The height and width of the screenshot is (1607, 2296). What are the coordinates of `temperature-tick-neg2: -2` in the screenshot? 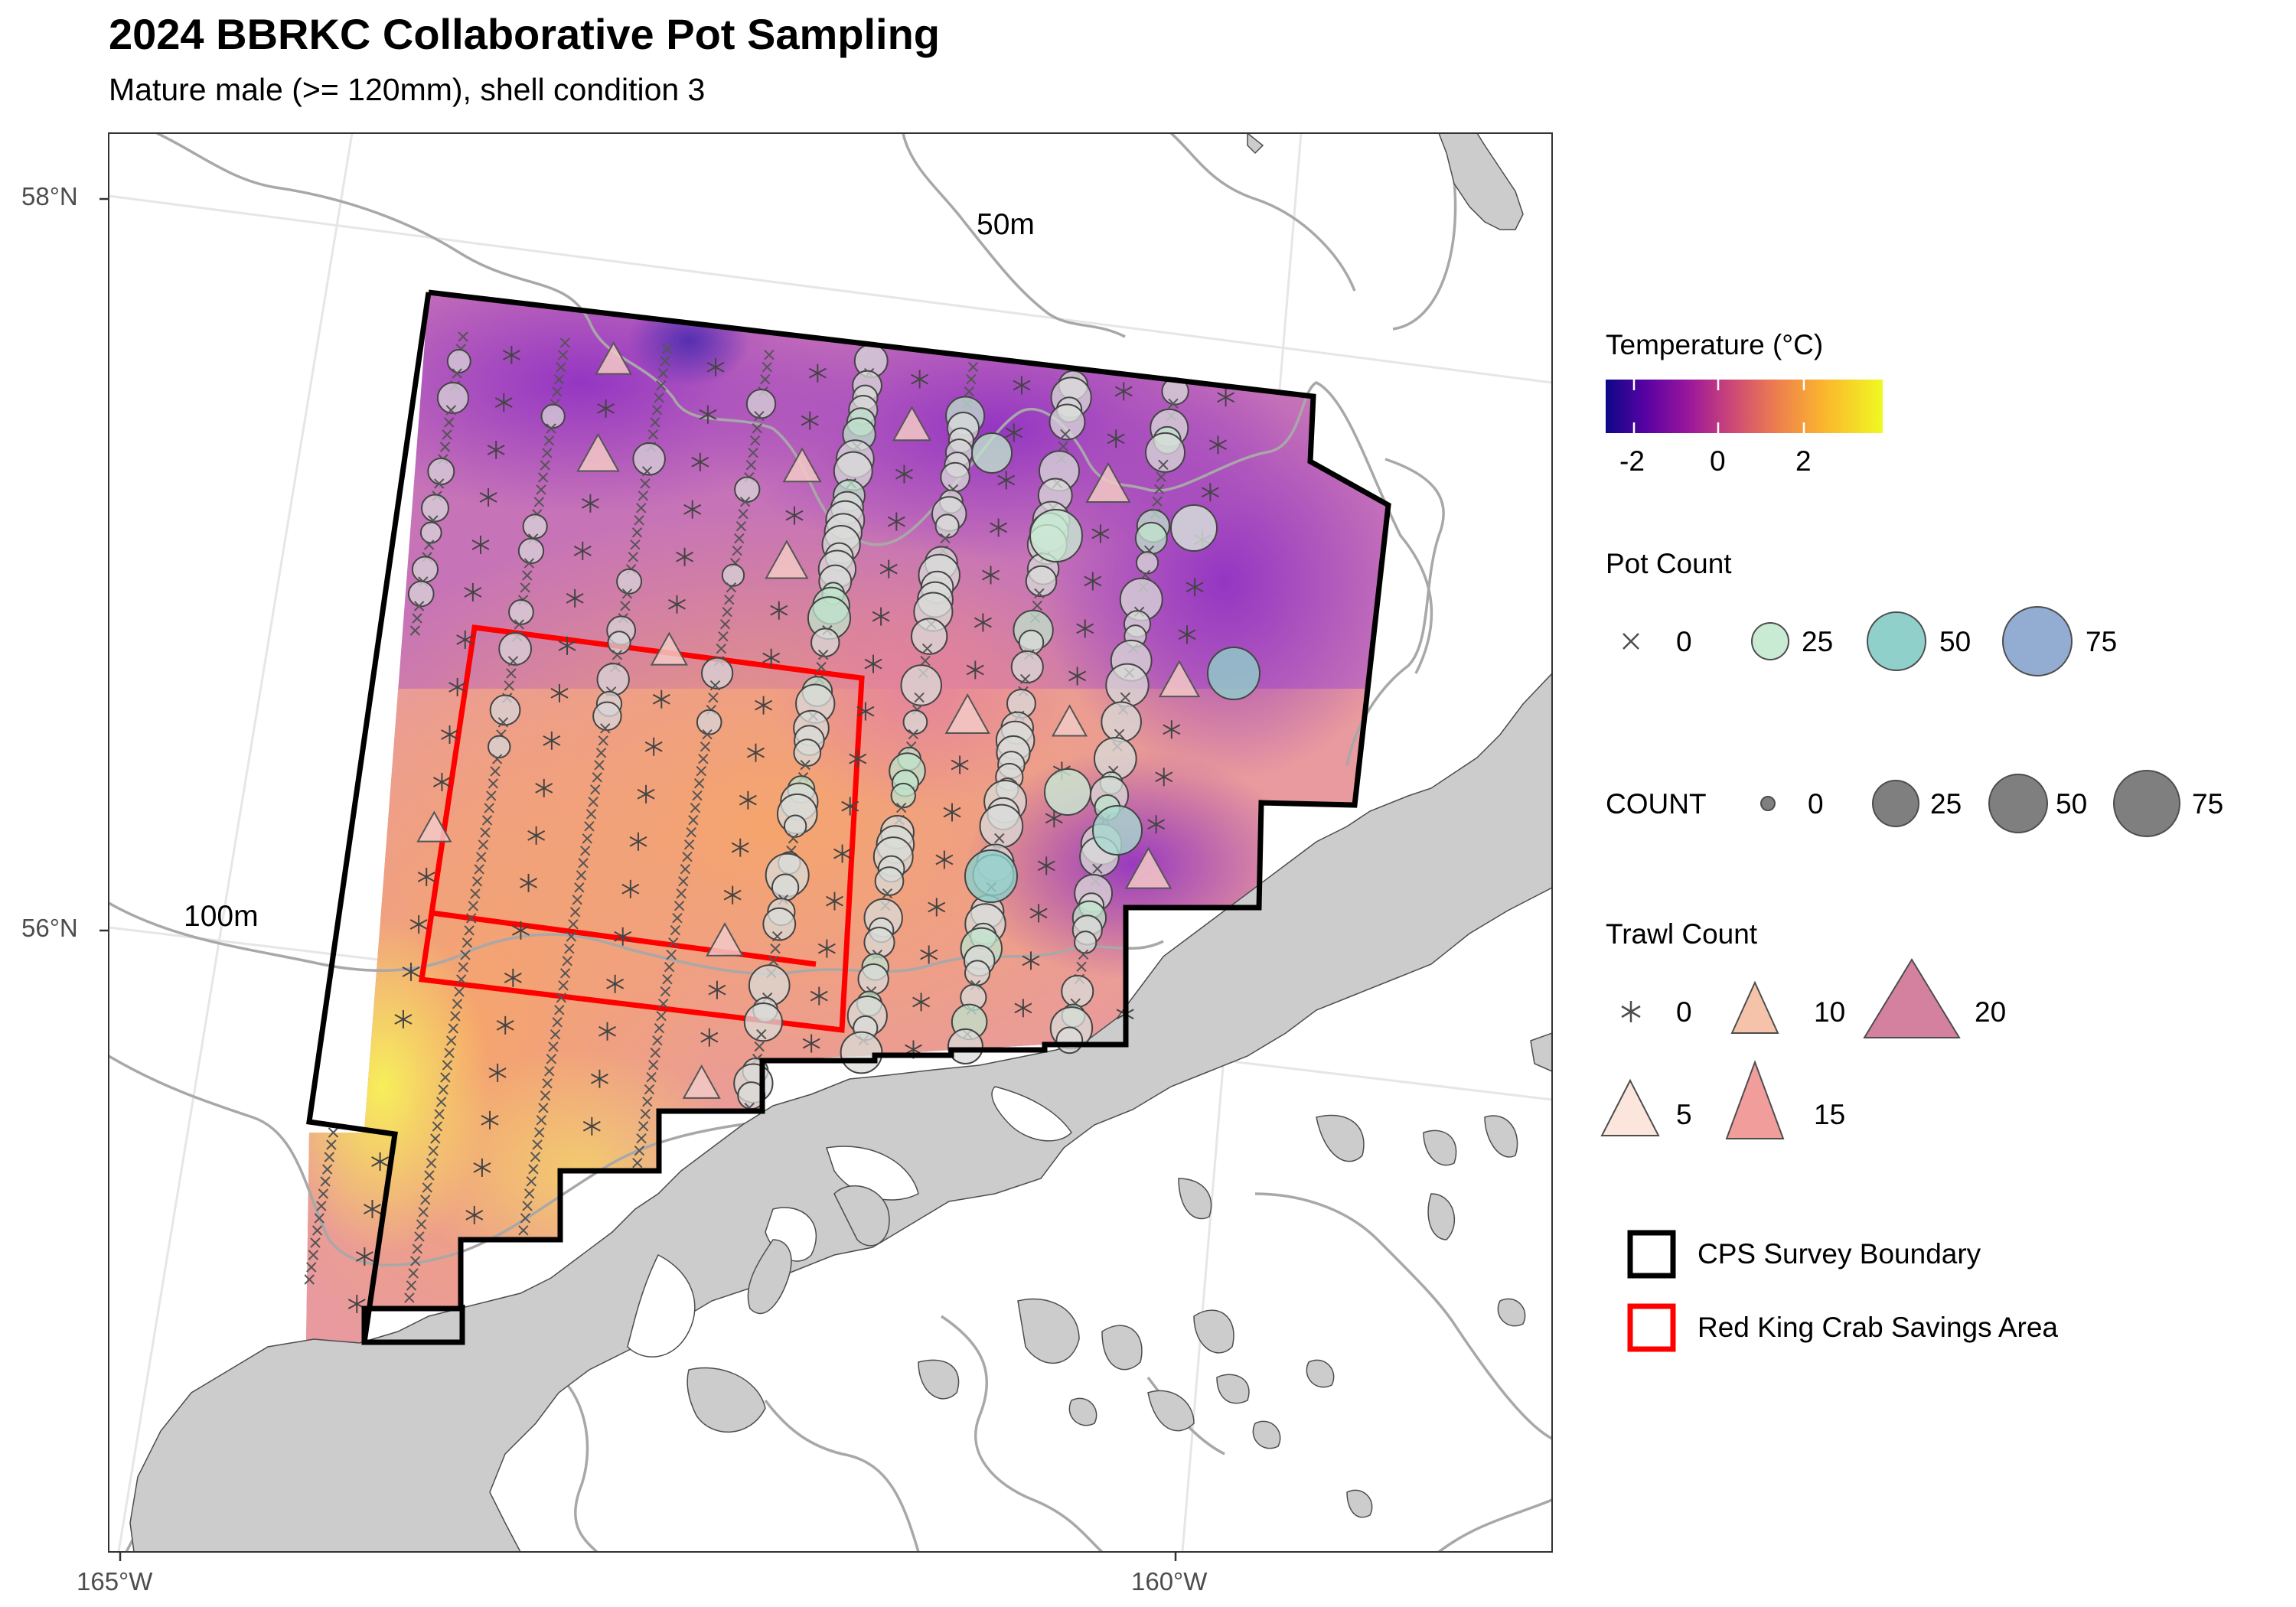 It's located at (1632, 461).